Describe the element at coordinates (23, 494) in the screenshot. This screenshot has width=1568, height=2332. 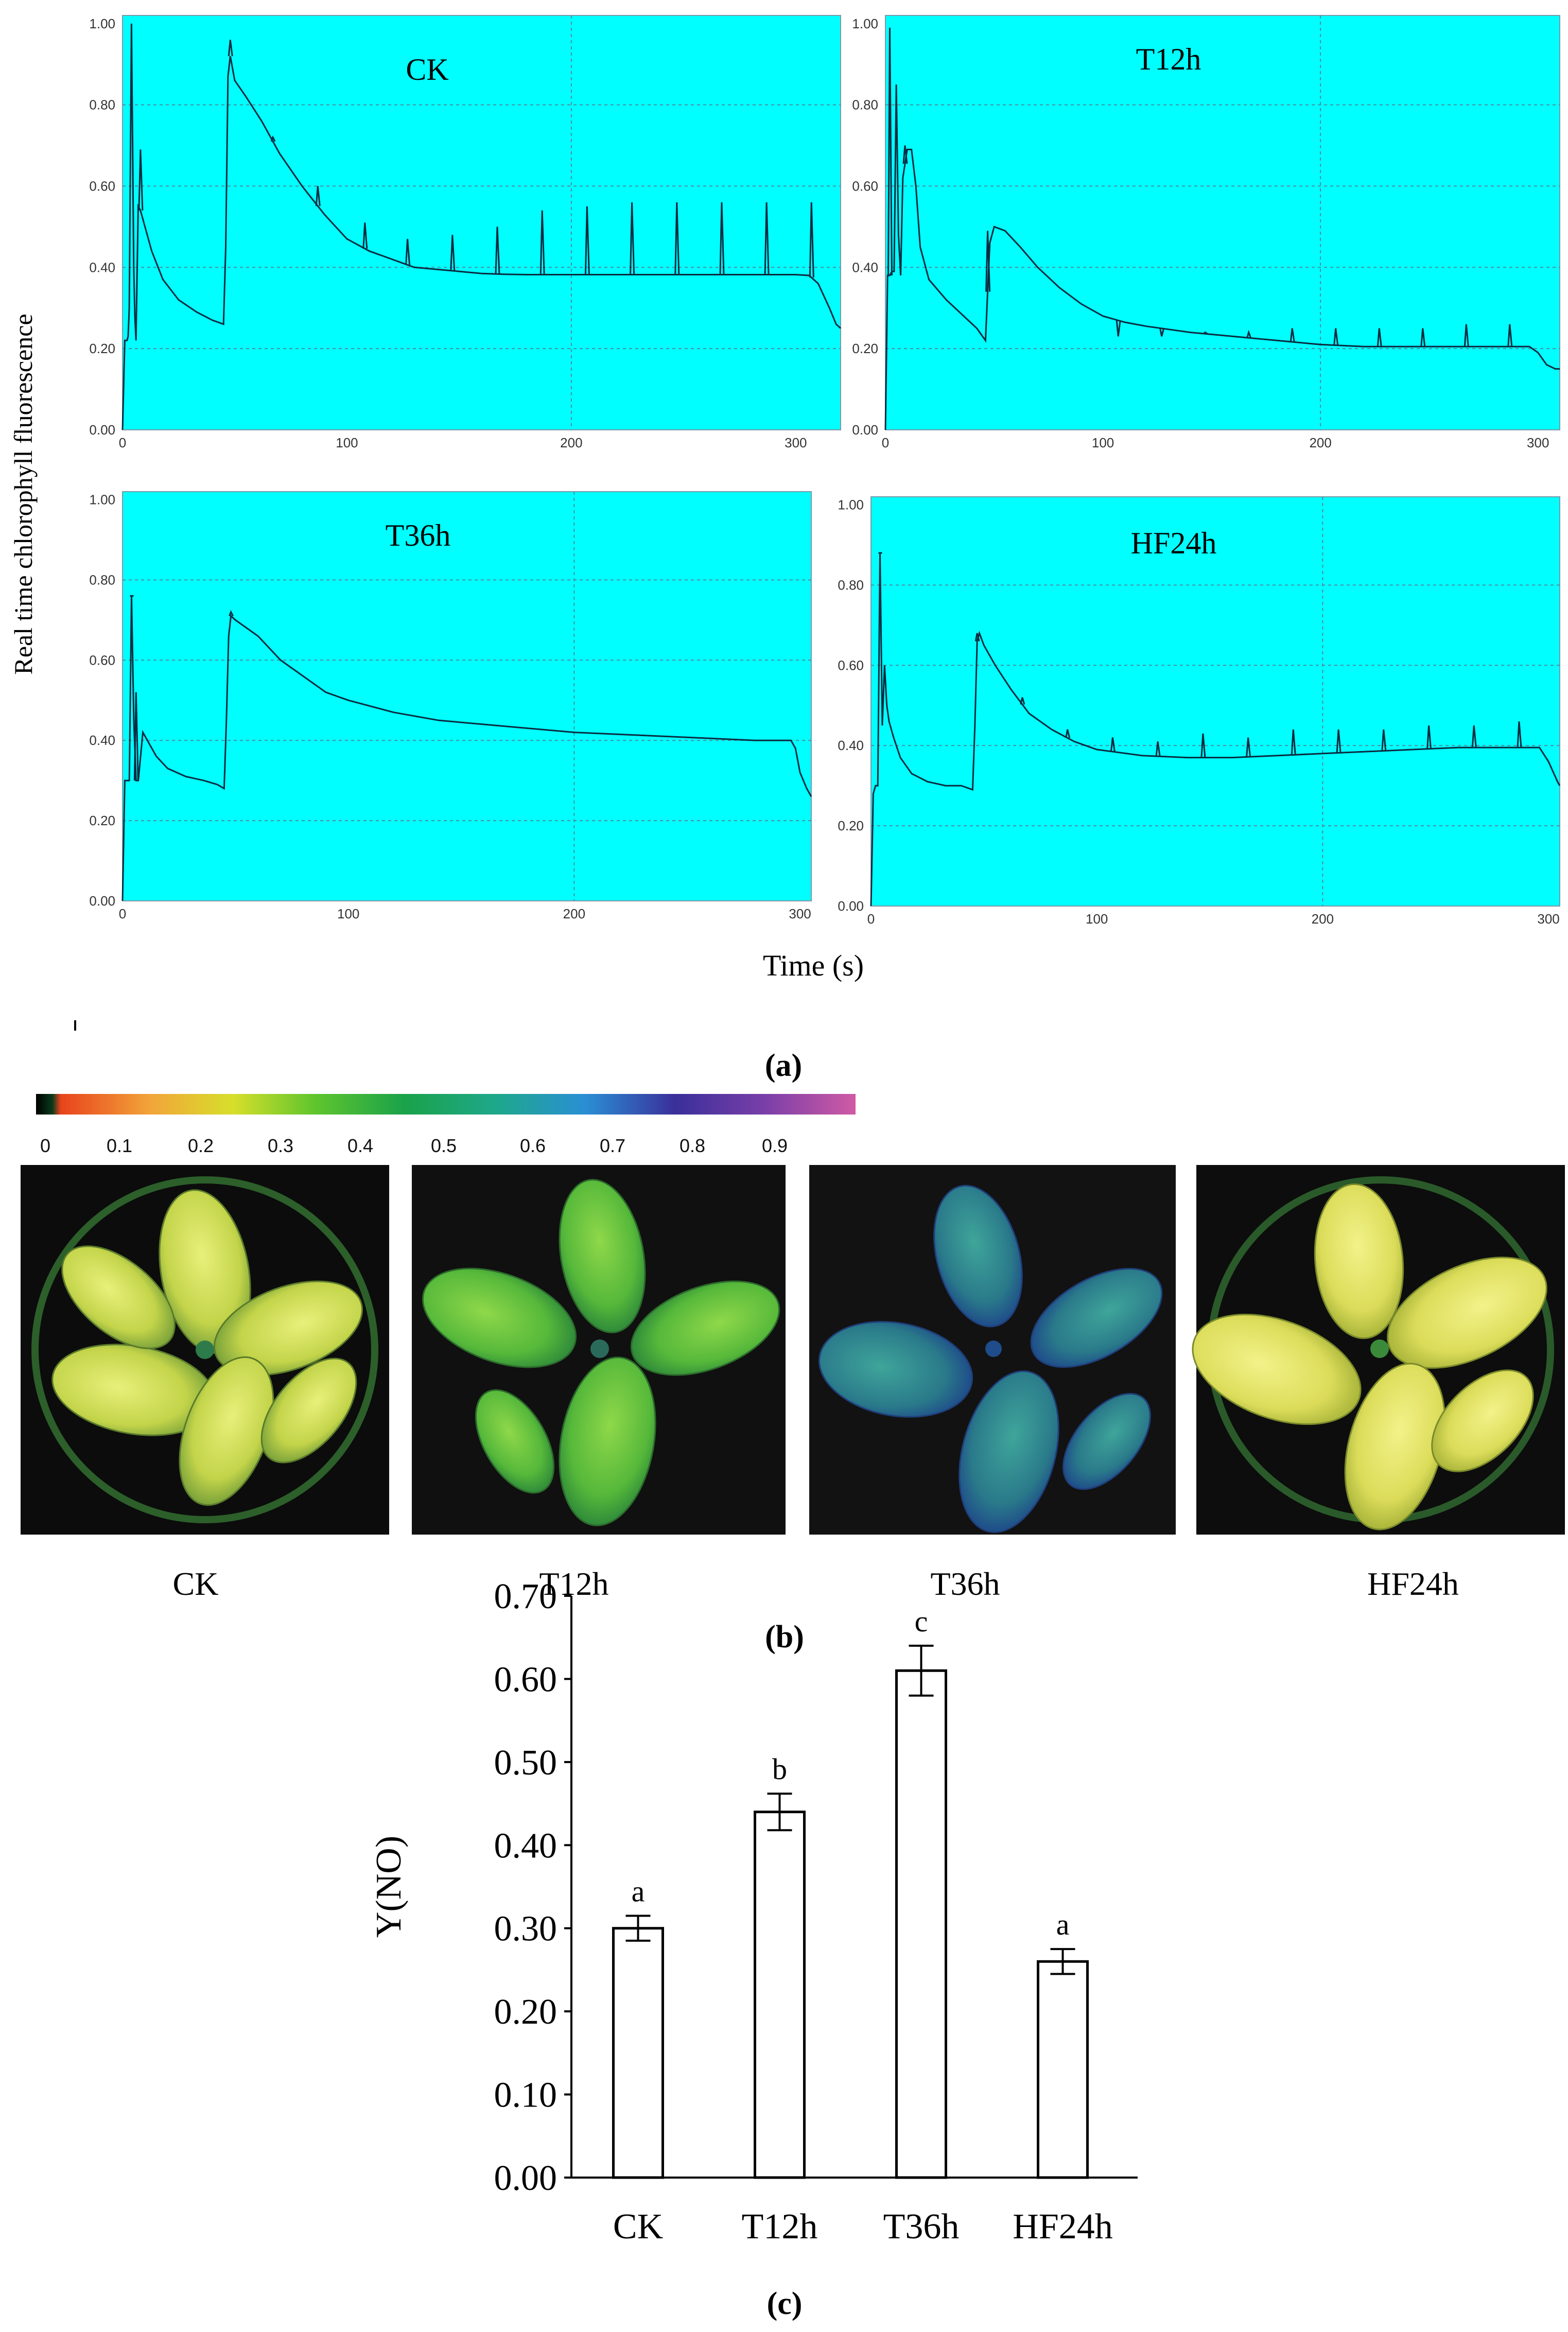
I see `ylabel-a: Real time chlorophyll fluorescence` at that location.